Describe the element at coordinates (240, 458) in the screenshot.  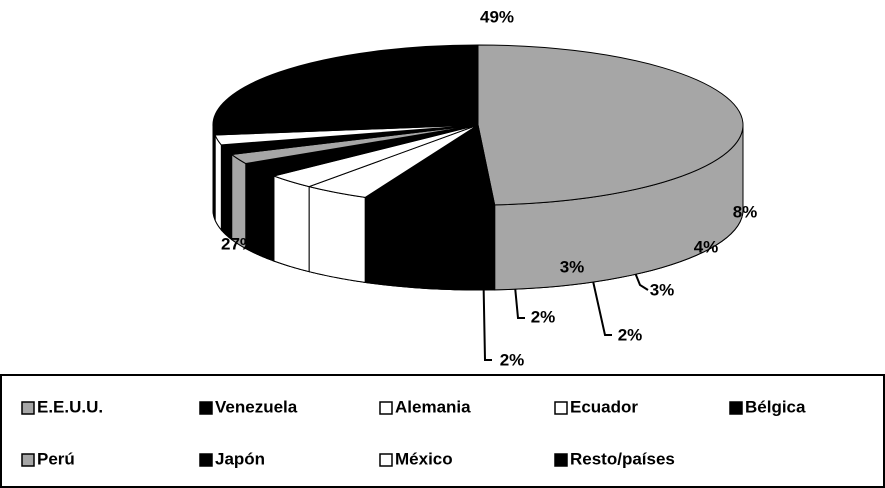
I see `legend-label: Japón` at that location.